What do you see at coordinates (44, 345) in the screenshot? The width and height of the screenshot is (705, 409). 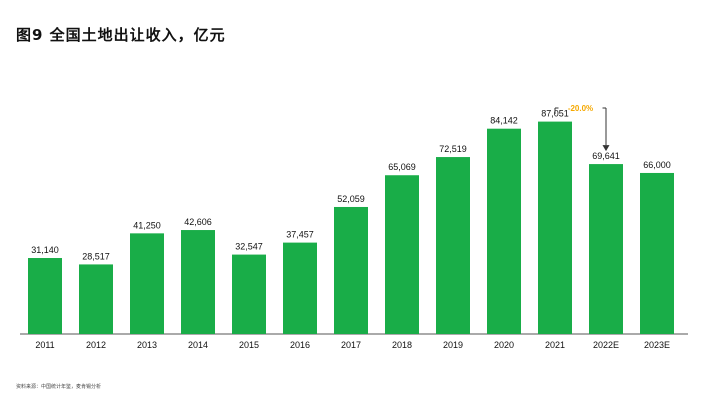 I see `x-tick-label: 2011` at bounding box center [44, 345].